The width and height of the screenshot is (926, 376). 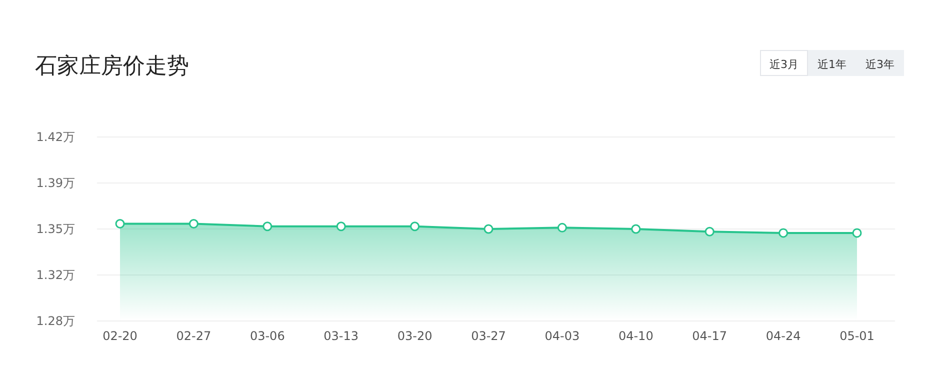 I want to click on x-tick-label: 04-17, so click(x=710, y=336).